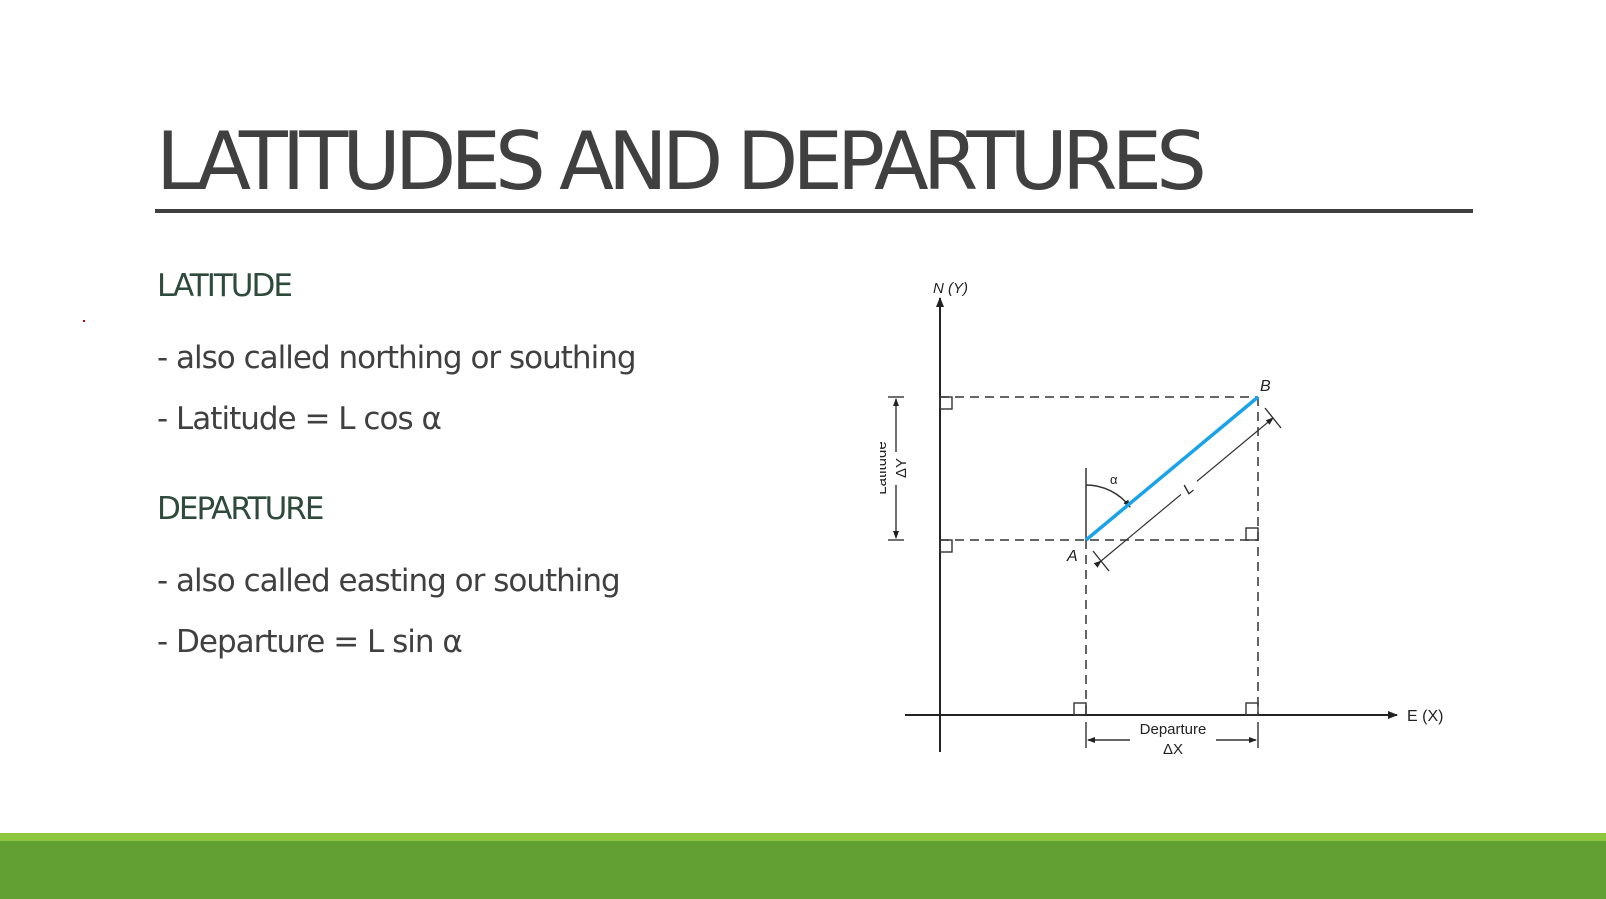 The width and height of the screenshot is (1606, 899). What do you see at coordinates (1114, 479) in the screenshot?
I see `angle-label: α` at bounding box center [1114, 479].